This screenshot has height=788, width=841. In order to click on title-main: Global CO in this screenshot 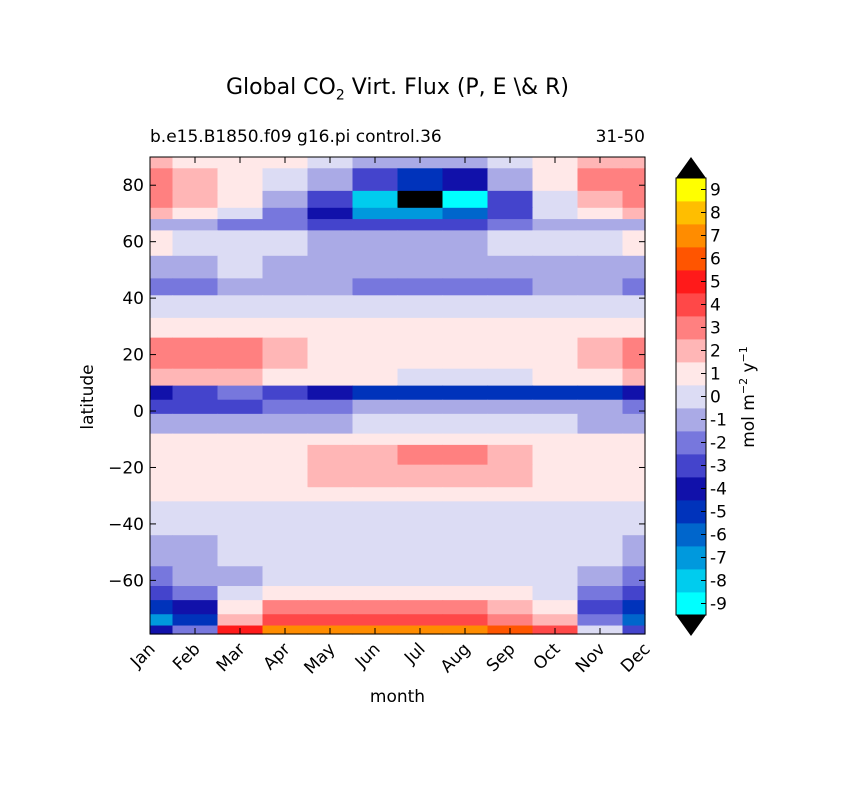, I will do `click(281, 87)`.